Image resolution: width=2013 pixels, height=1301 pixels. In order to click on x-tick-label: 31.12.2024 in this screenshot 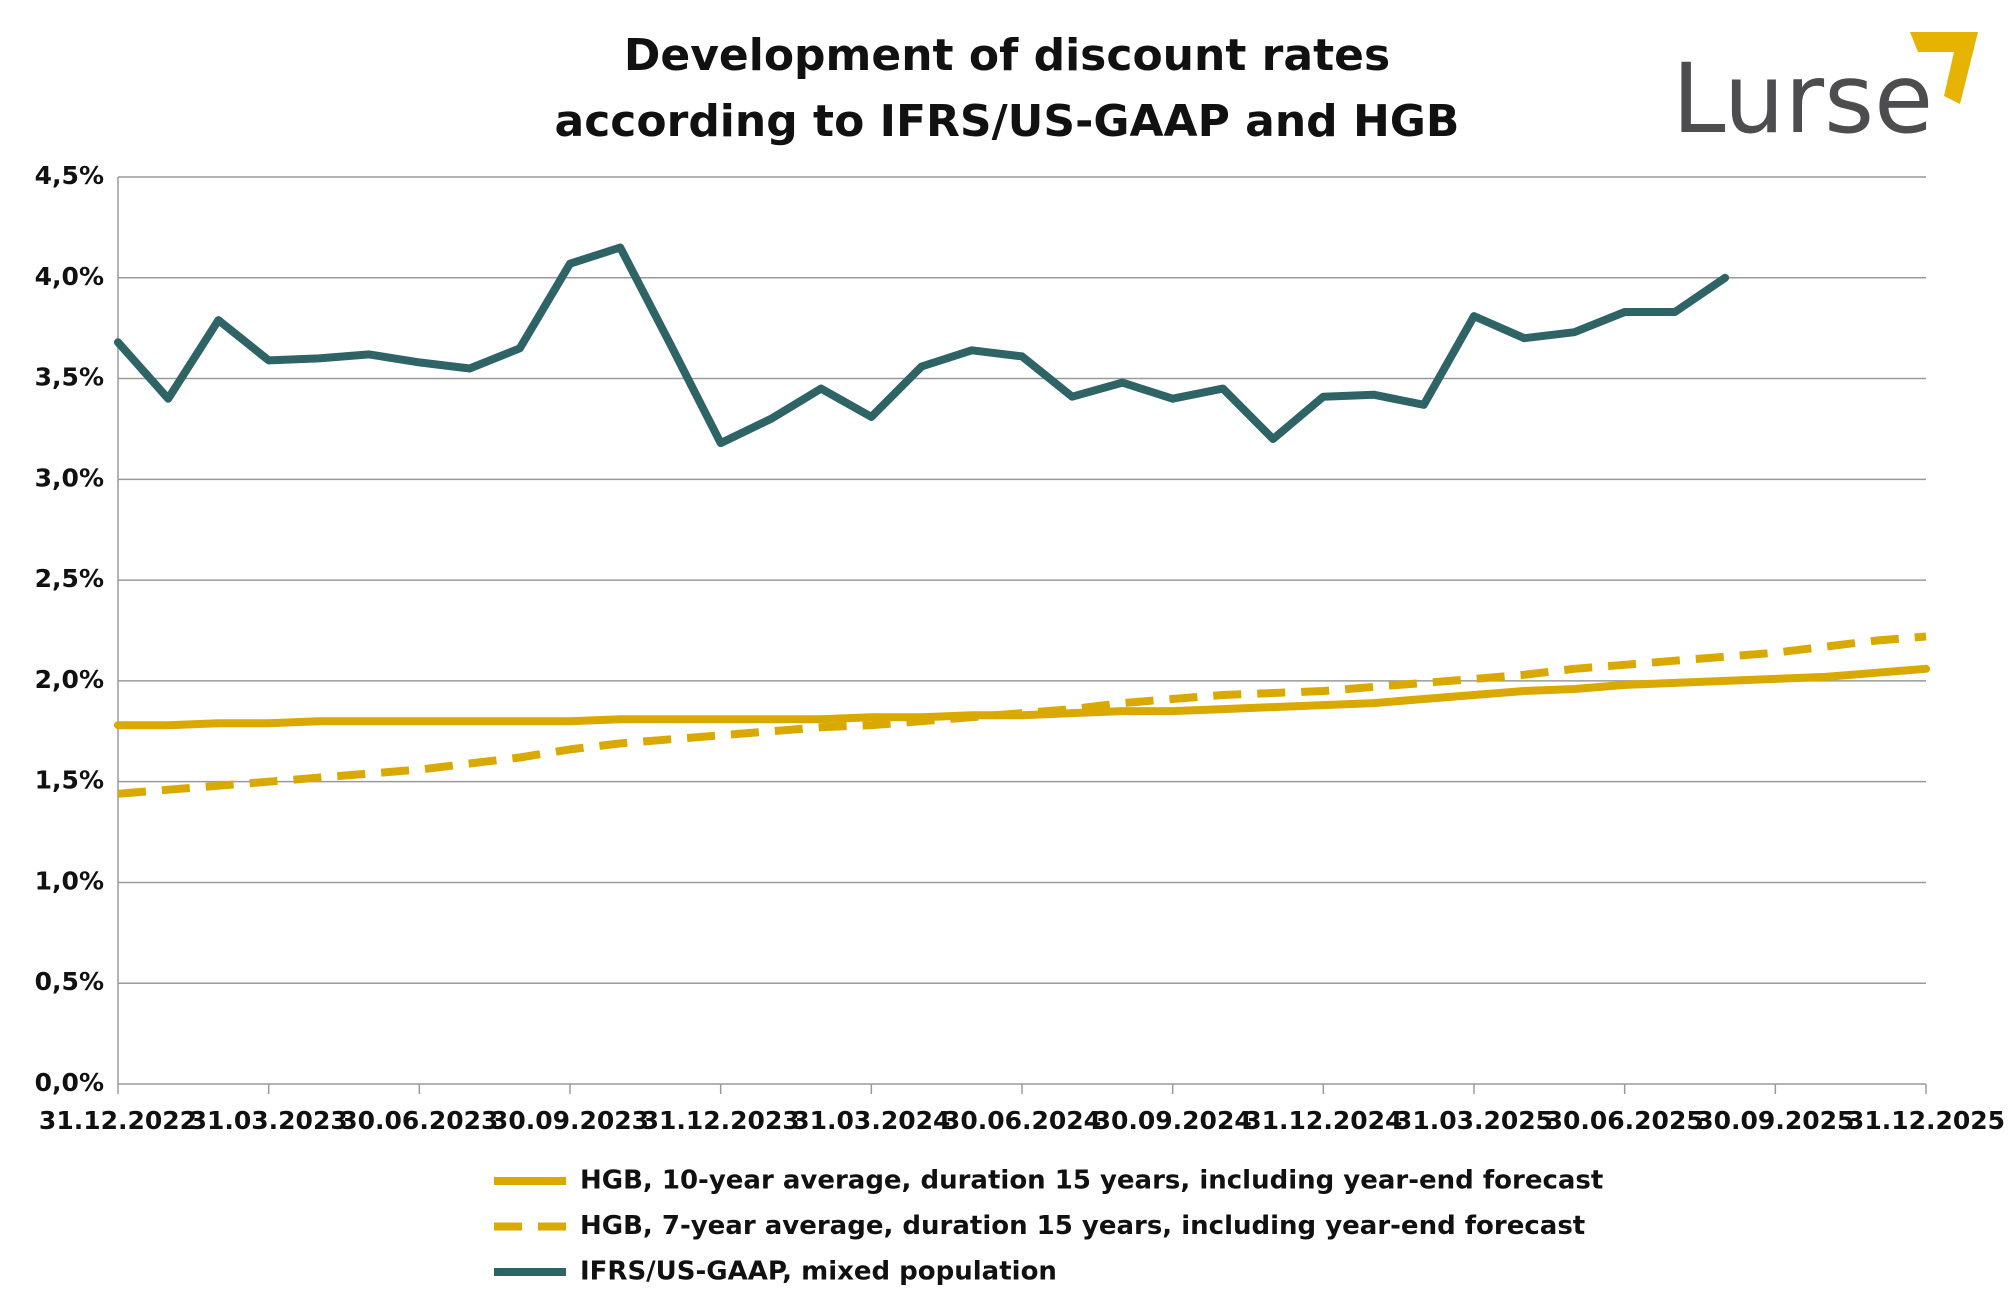, I will do `click(1323, 1120)`.